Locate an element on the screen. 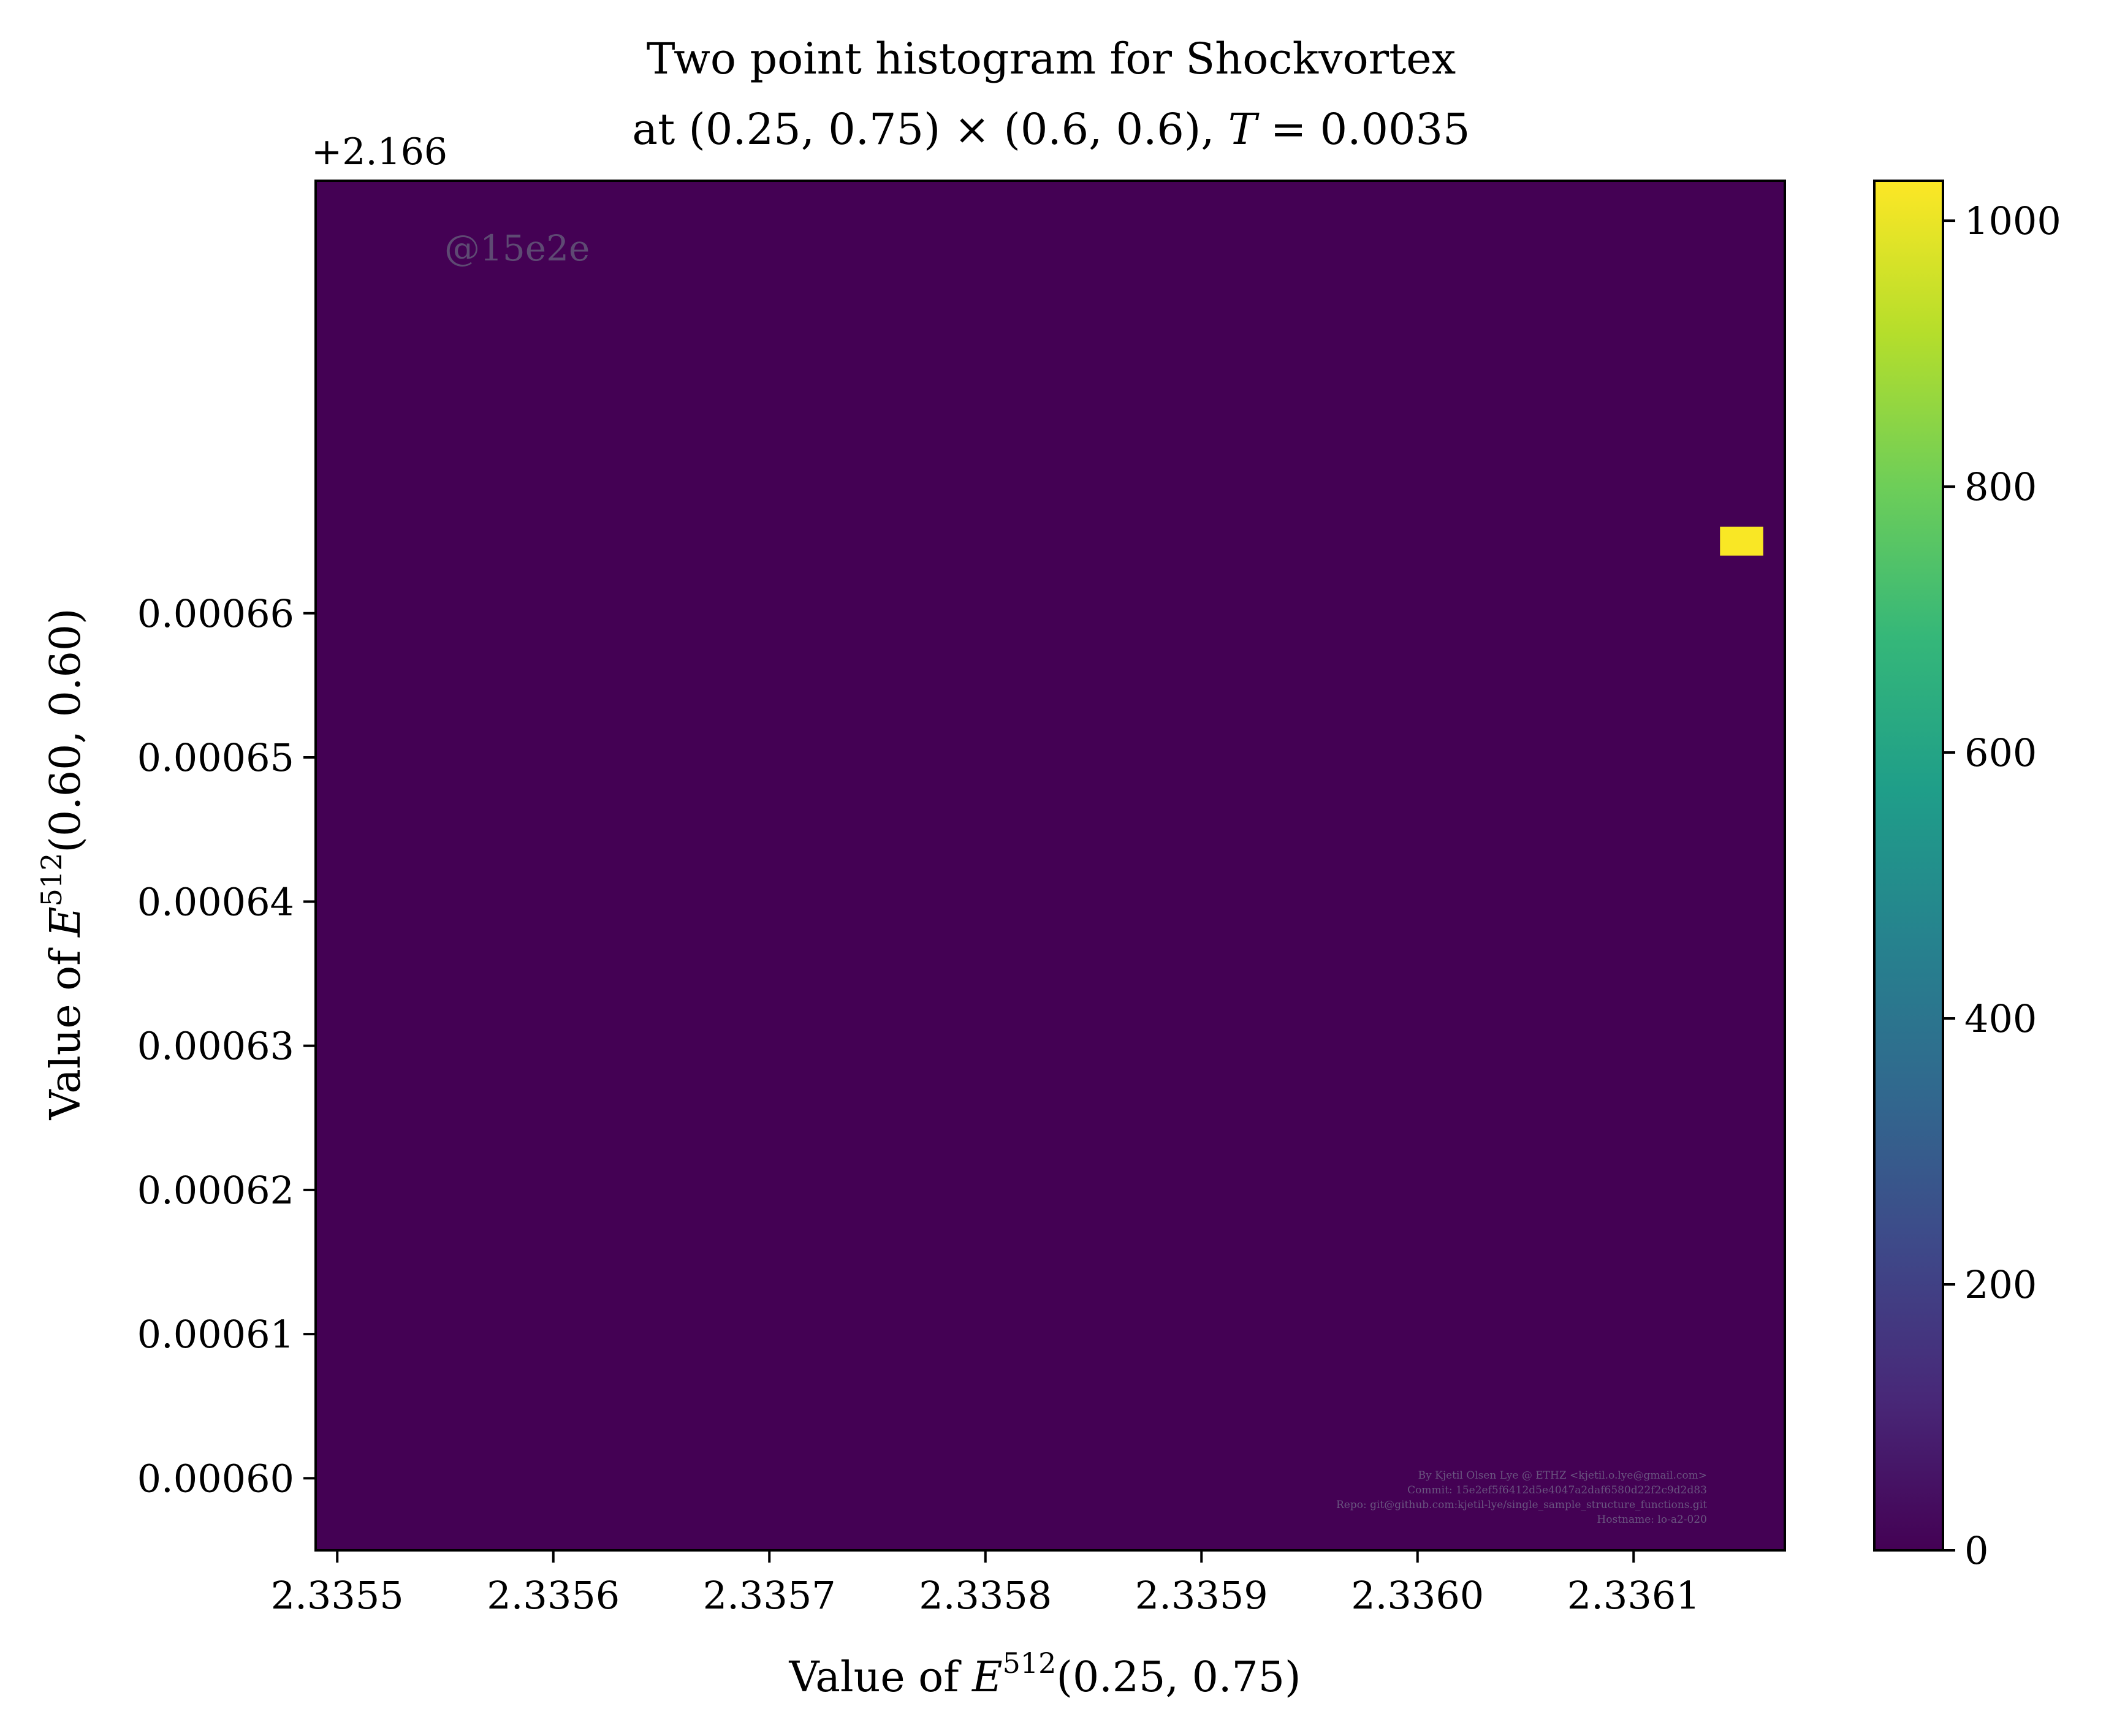  y-tick-label: 0.00066 is located at coordinates (215, 613).